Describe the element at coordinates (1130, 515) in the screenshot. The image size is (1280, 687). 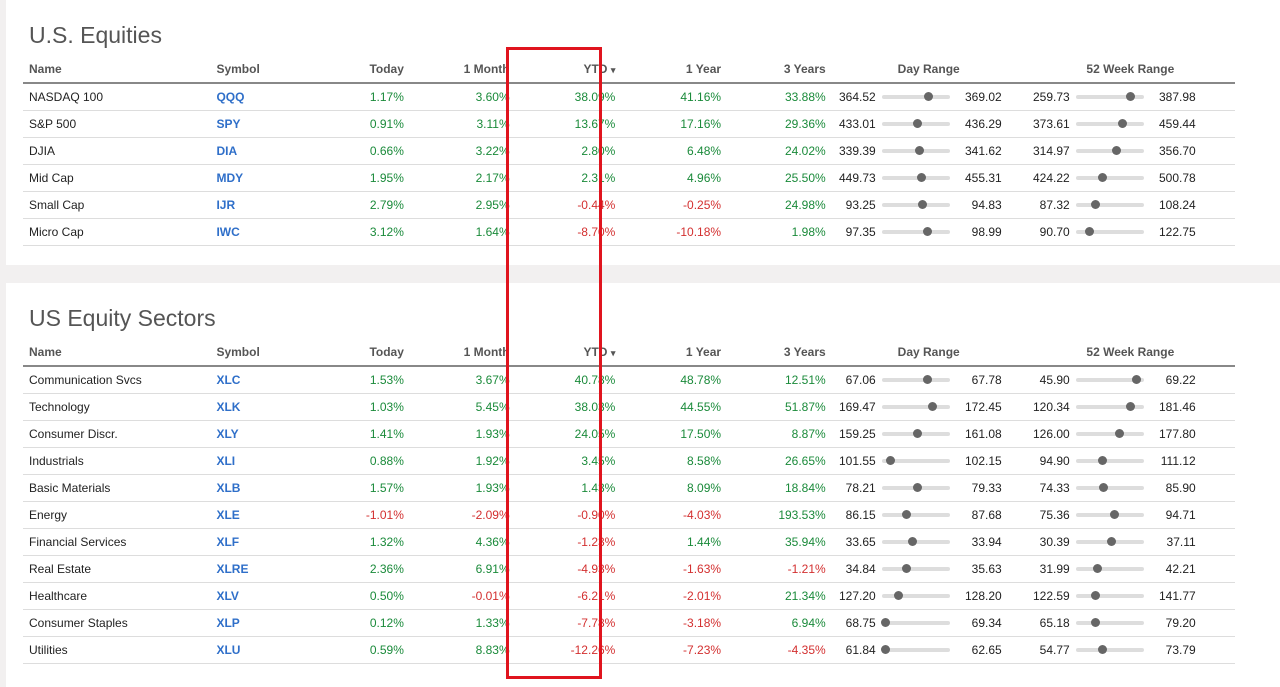
I see `range-indicator: 75.36 94.71` at that location.